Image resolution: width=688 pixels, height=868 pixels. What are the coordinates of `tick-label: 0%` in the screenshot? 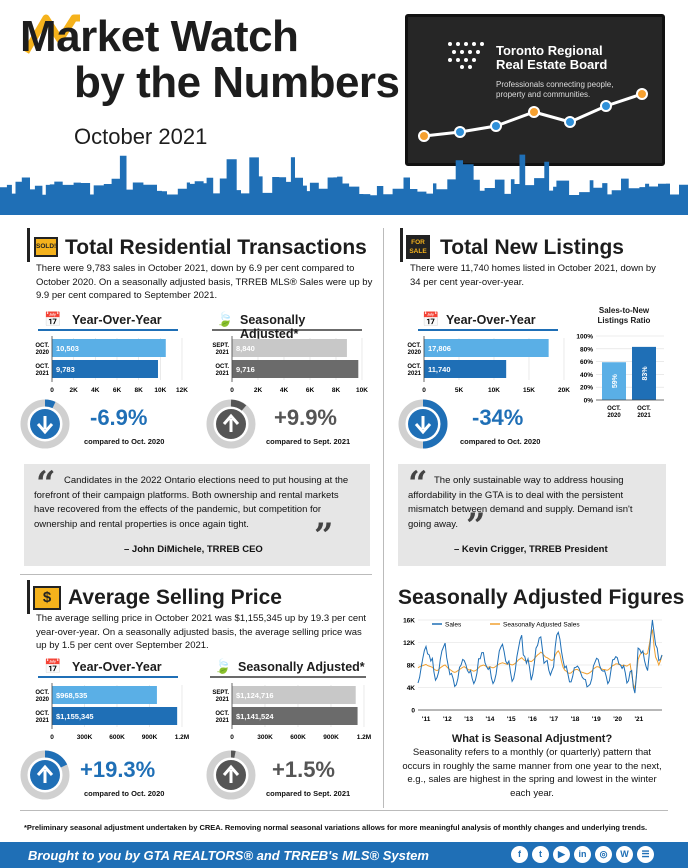 It's located at (589, 401).